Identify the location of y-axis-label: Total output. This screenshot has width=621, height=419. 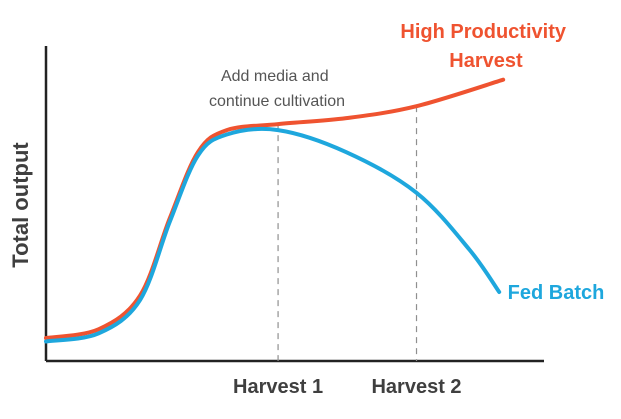
(20, 205).